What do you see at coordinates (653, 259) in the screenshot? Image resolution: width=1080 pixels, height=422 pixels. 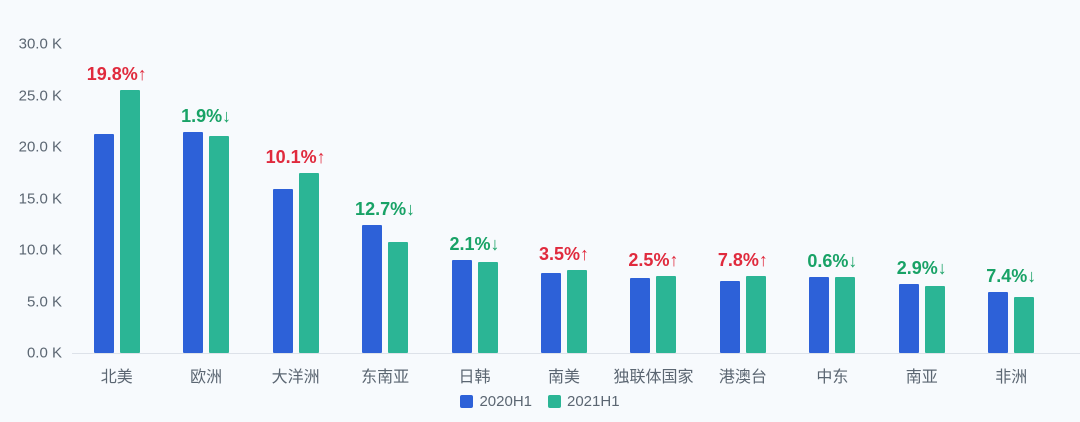 I see `change-label: 2.5%↑` at bounding box center [653, 259].